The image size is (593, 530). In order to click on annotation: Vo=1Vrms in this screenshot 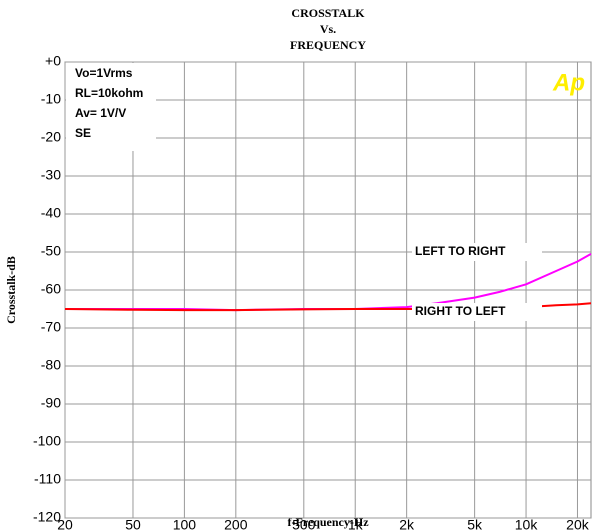, I will do `click(104, 73)`.